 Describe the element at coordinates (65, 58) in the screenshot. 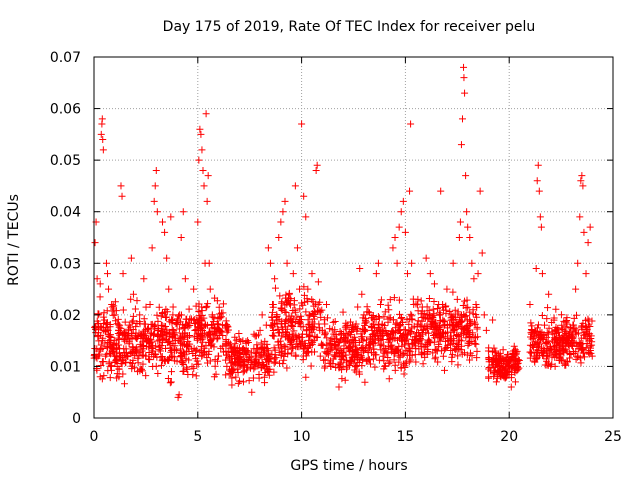

I see `y-tick-label: 0.07` at that location.